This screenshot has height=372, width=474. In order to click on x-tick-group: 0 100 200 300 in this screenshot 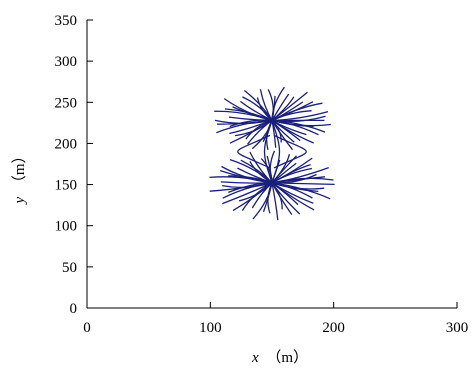, I will do `click(275, 319)`.